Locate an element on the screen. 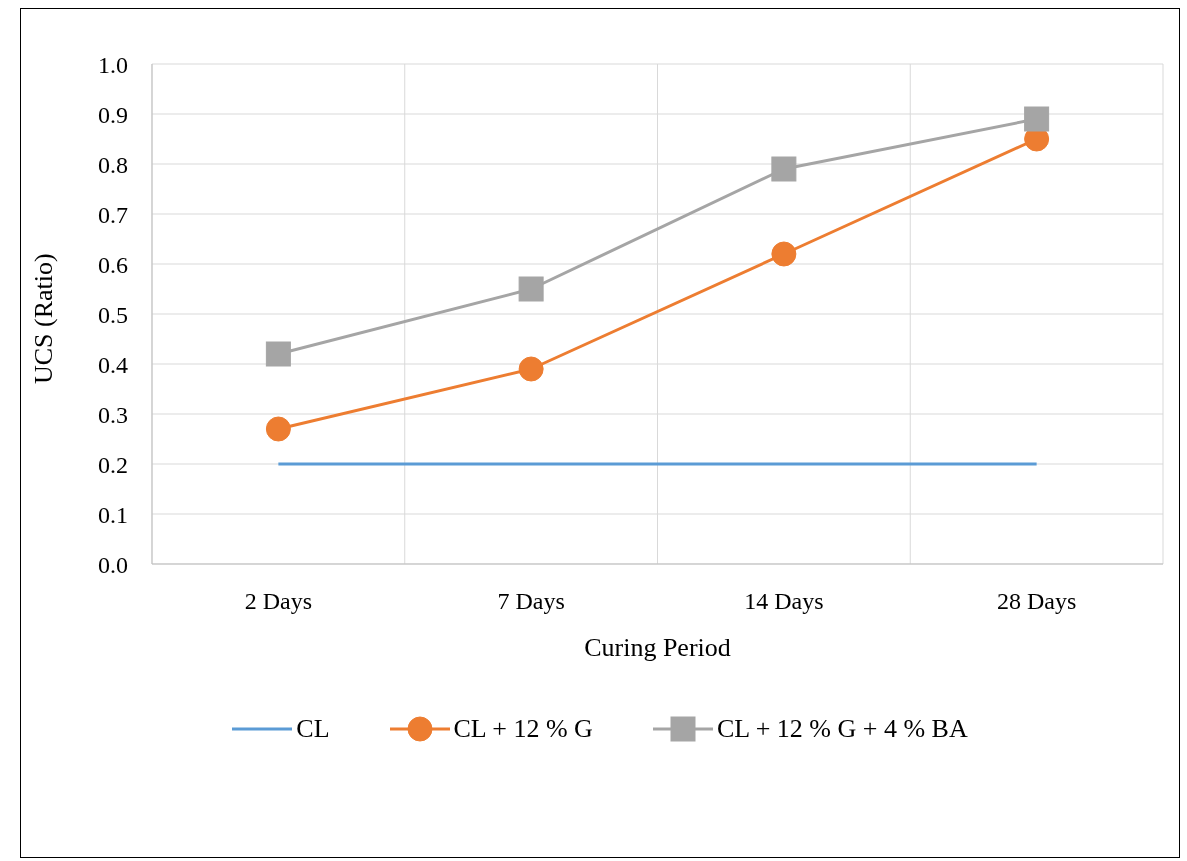 The width and height of the screenshot is (1187, 861). y-tick-label: 0.7 is located at coordinates (113, 214).